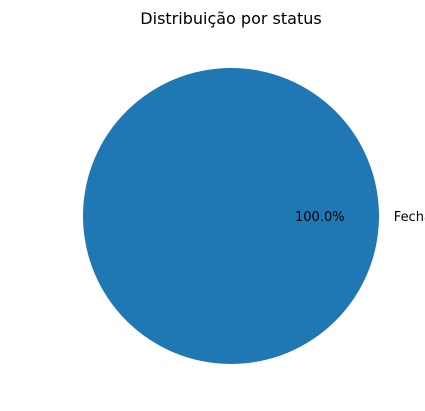 This screenshot has height=411, width=425. I want to click on slice-label: Fechado, so click(409, 217).